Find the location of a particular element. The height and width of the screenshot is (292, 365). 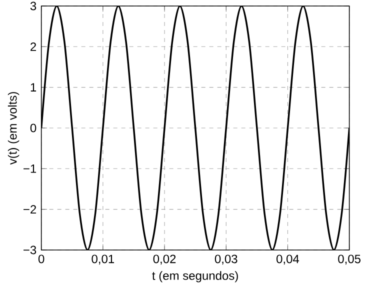

x-tick-label: 0,04 is located at coordinates (288, 259).